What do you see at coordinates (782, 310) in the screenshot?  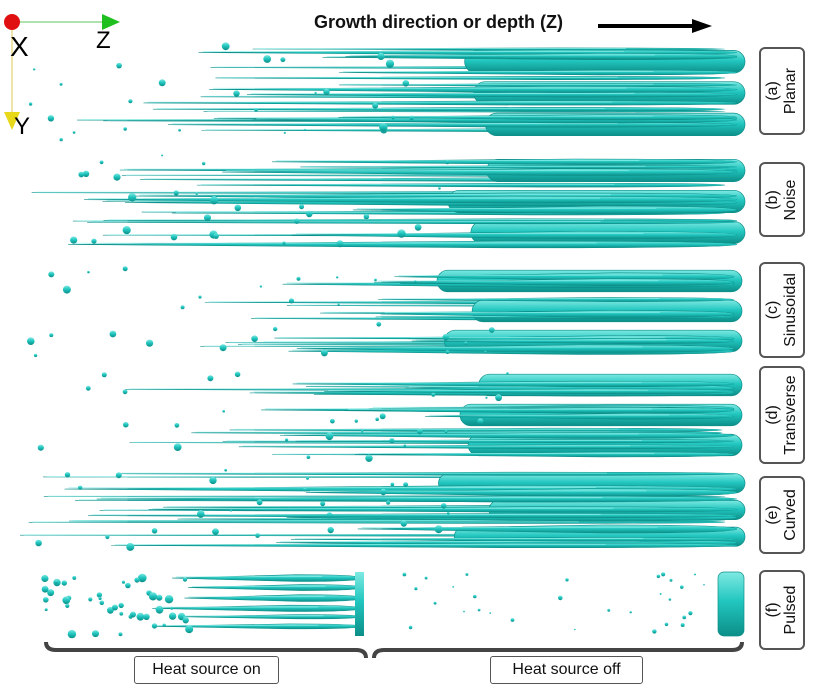 I see `panel-label-c: (c) Sinusoidal` at bounding box center [782, 310].